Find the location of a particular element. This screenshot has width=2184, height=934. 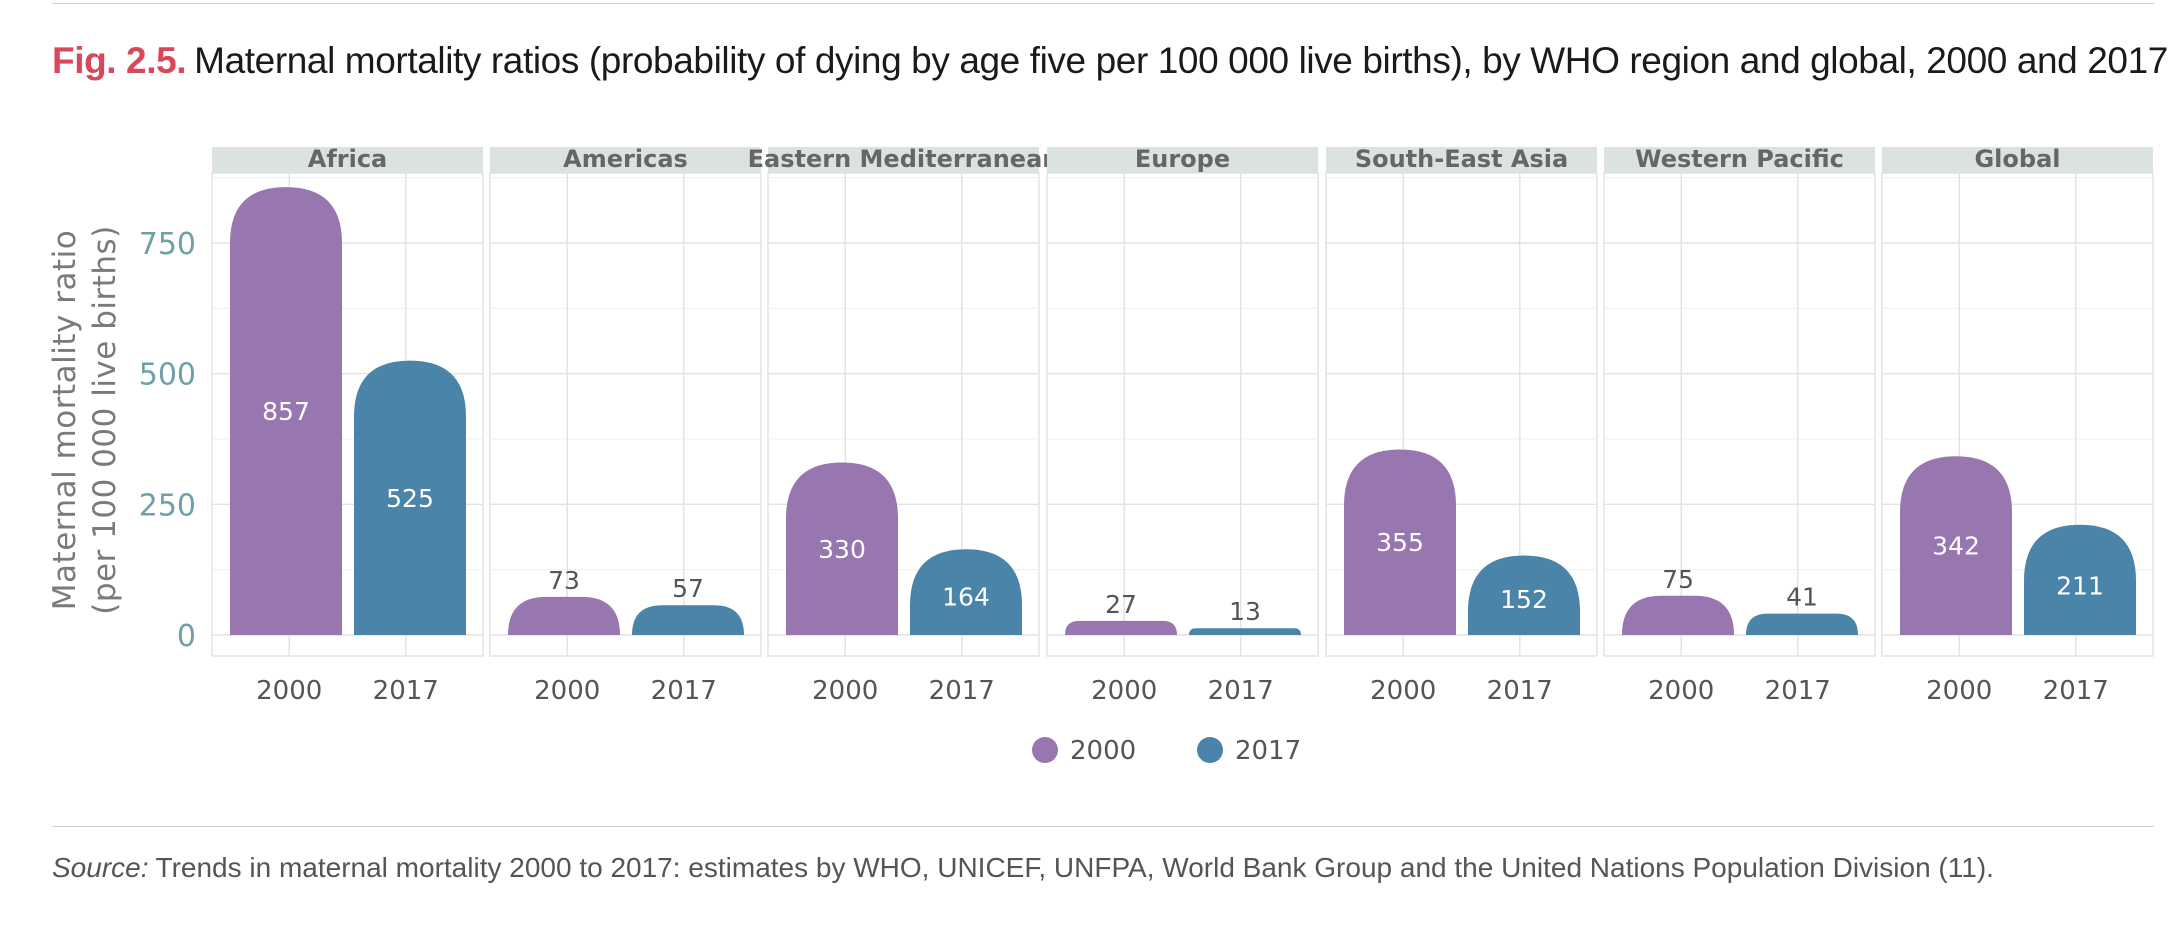

bar-south-east-asia-2000 is located at coordinates (1400, 542).